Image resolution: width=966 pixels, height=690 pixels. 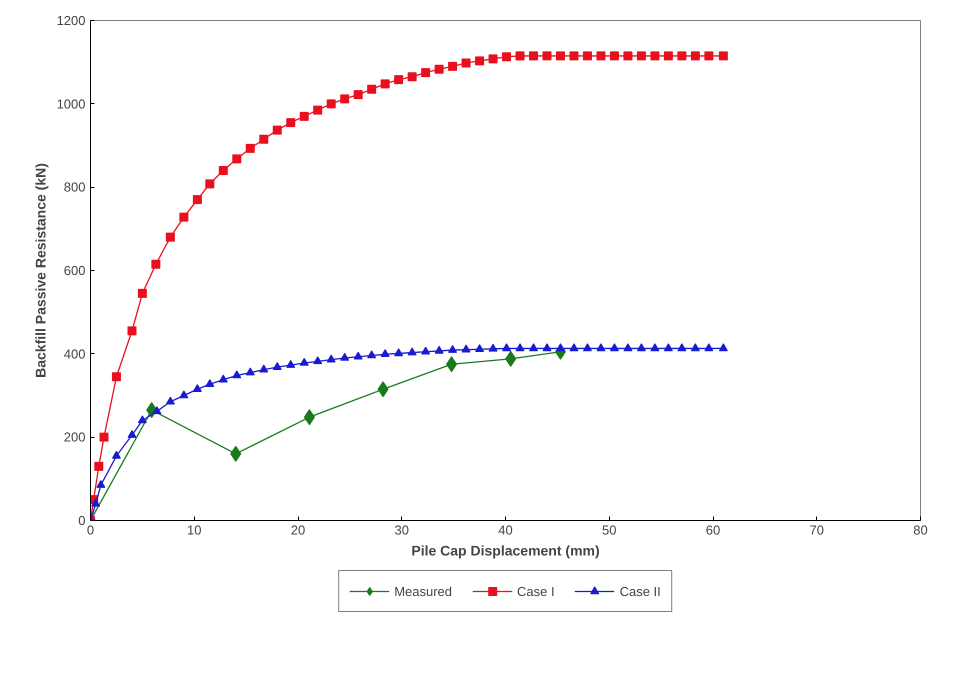 What do you see at coordinates (536, 591) in the screenshot?
I see `legend-label: Case I` at bounding box center [536, 591].